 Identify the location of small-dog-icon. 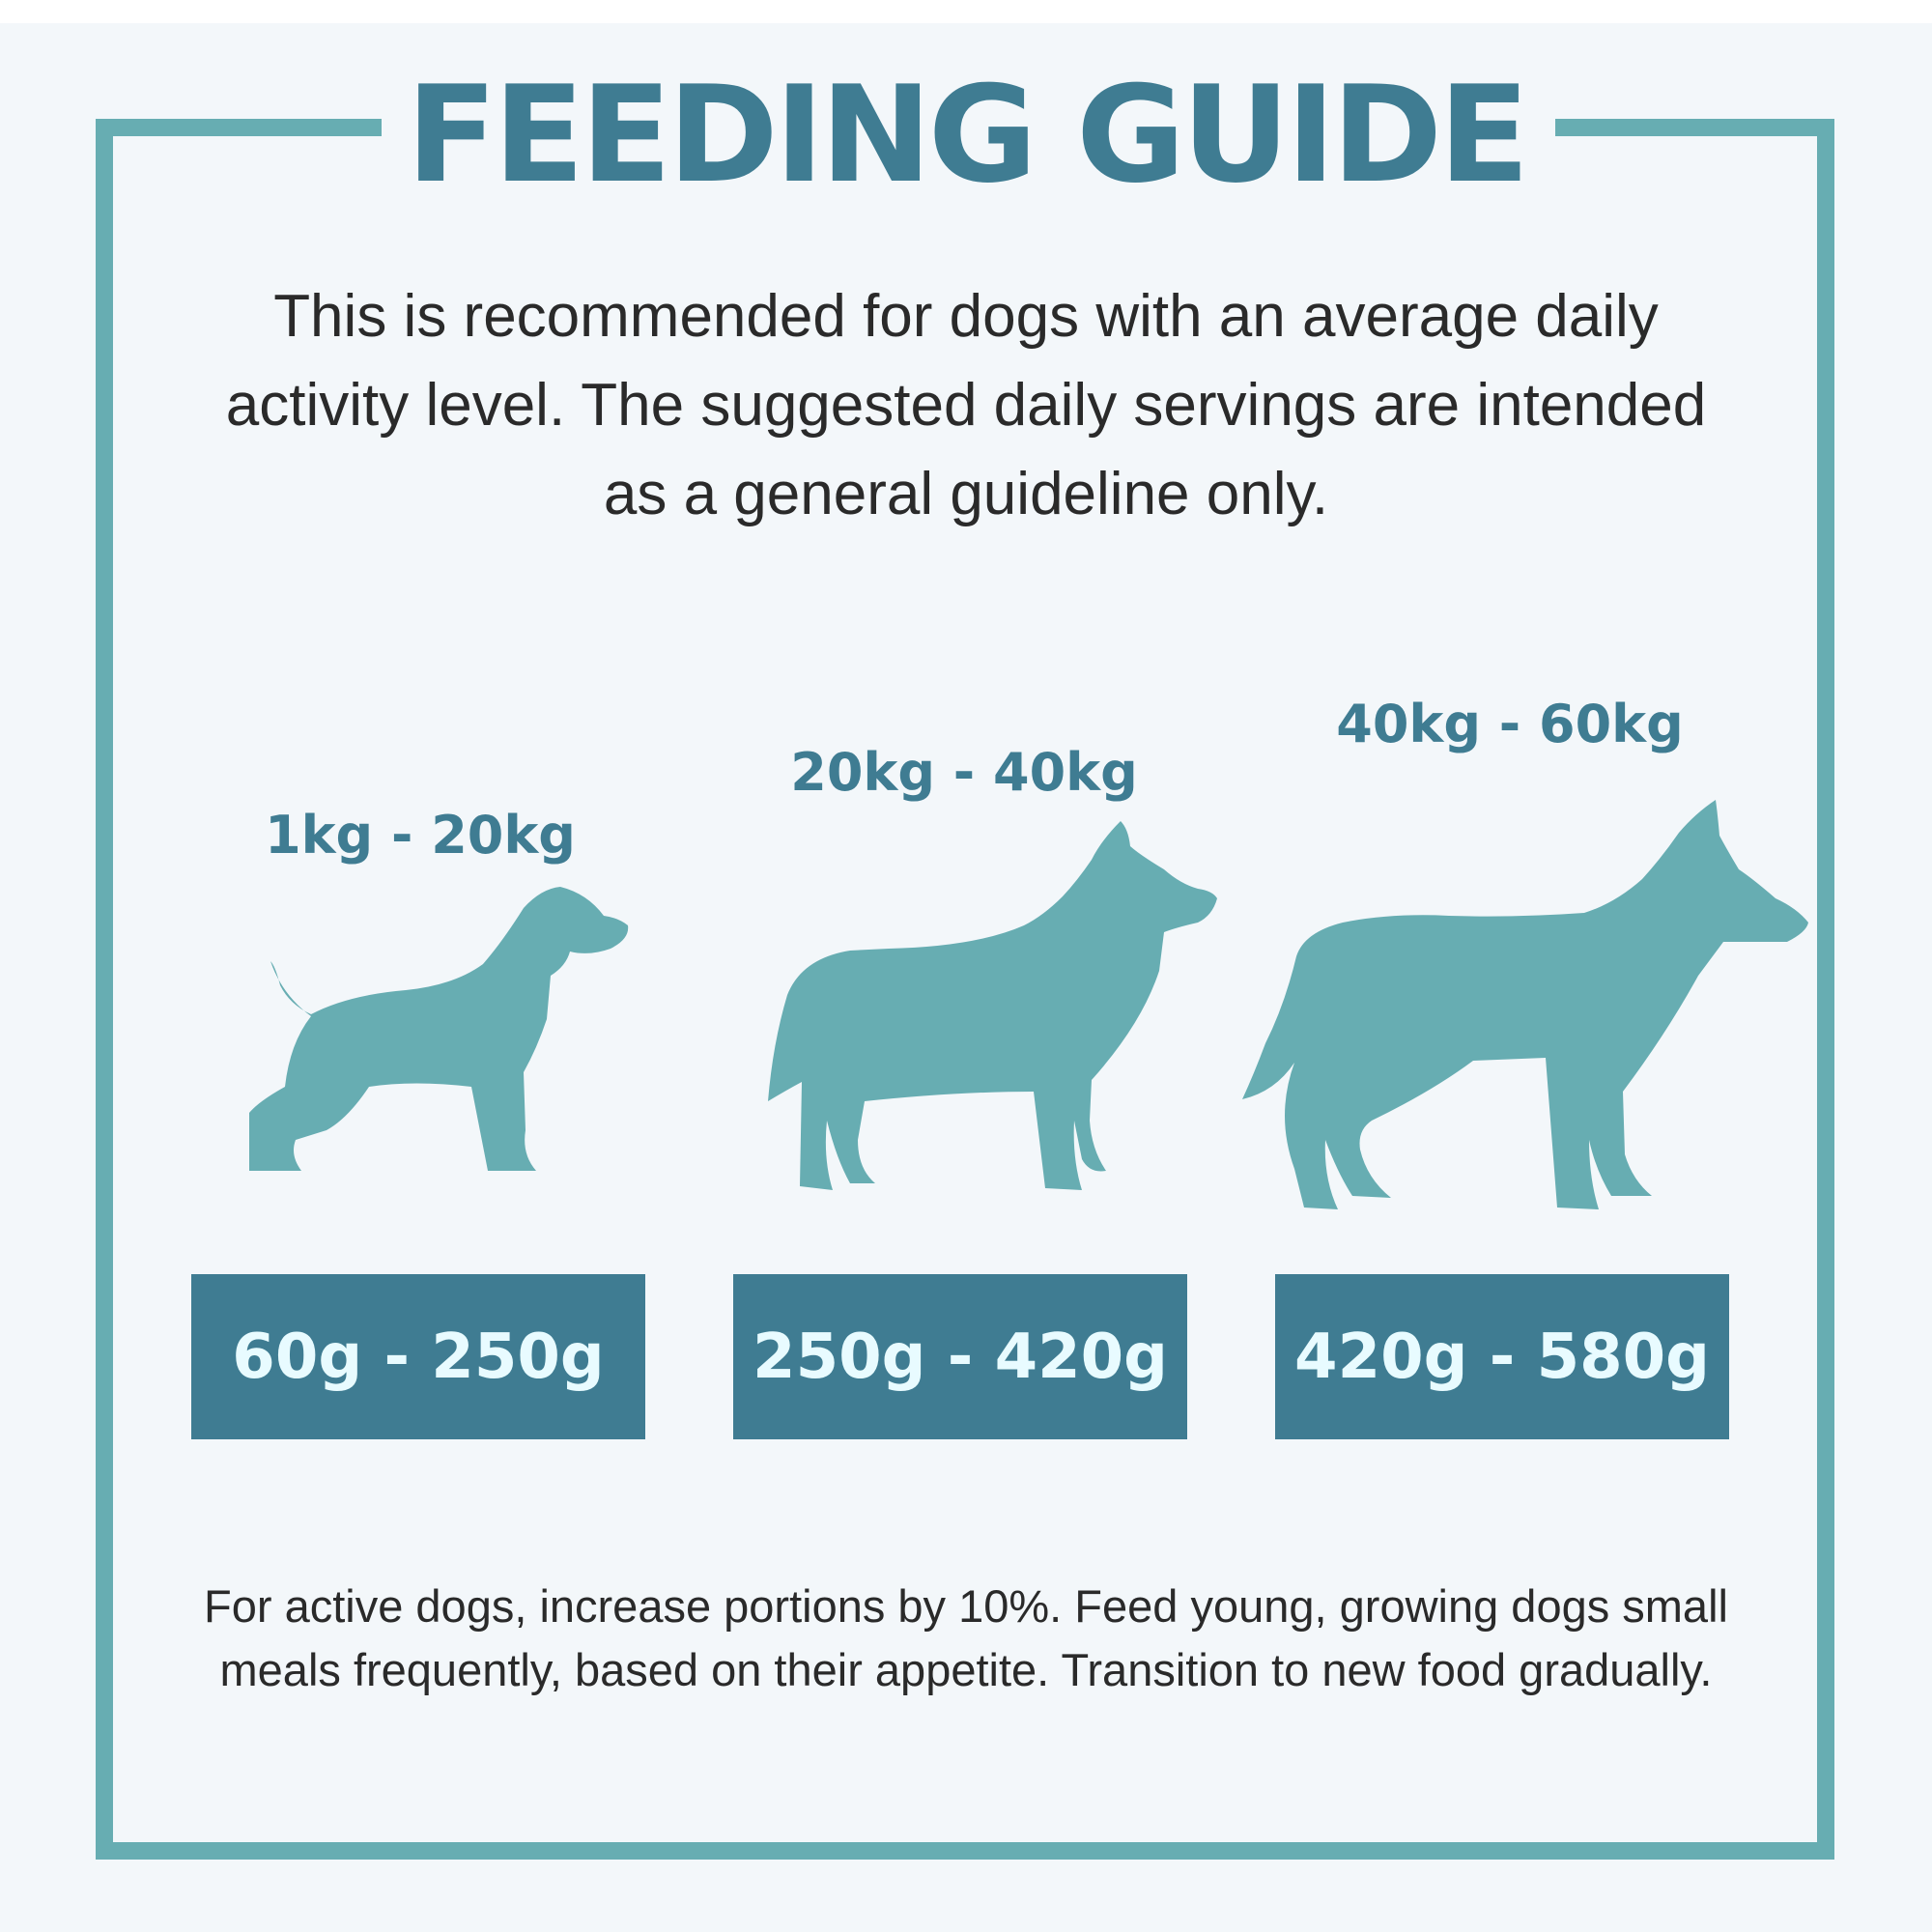
(439, 1029).